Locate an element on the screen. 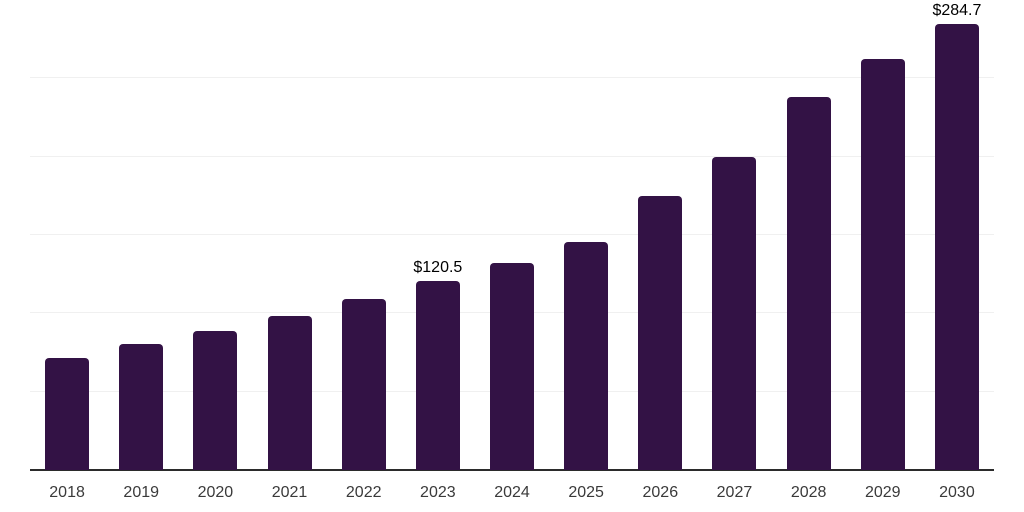  x-tick-label-2027: 2027 is located at coordinates (734, 492).